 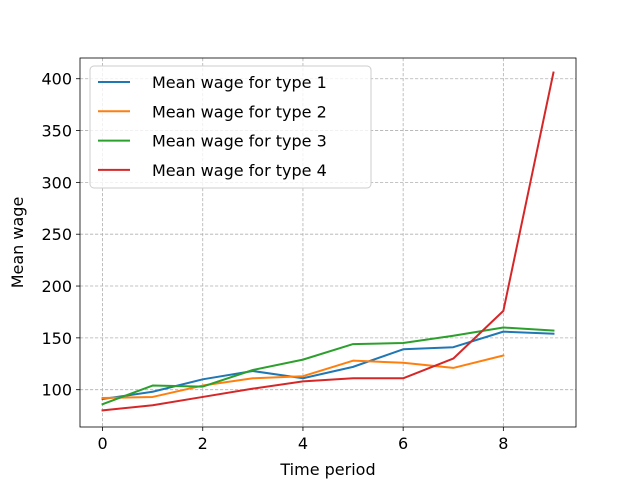 I want to click on legend-label-type-3: Mean wage for type 3, so click(x=239, y=141).